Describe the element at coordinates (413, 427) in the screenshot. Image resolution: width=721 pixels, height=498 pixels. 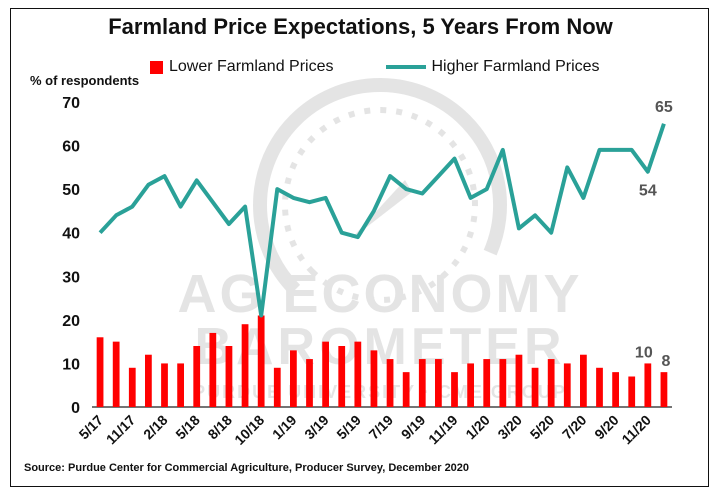
I see `x-tick-label: 9/19` at that location.